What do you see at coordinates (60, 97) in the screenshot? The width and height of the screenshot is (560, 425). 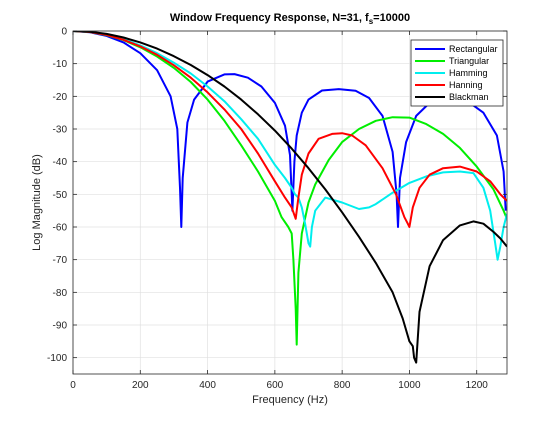 I see `y-tick-label: -20` at bounding box center [60, 97].